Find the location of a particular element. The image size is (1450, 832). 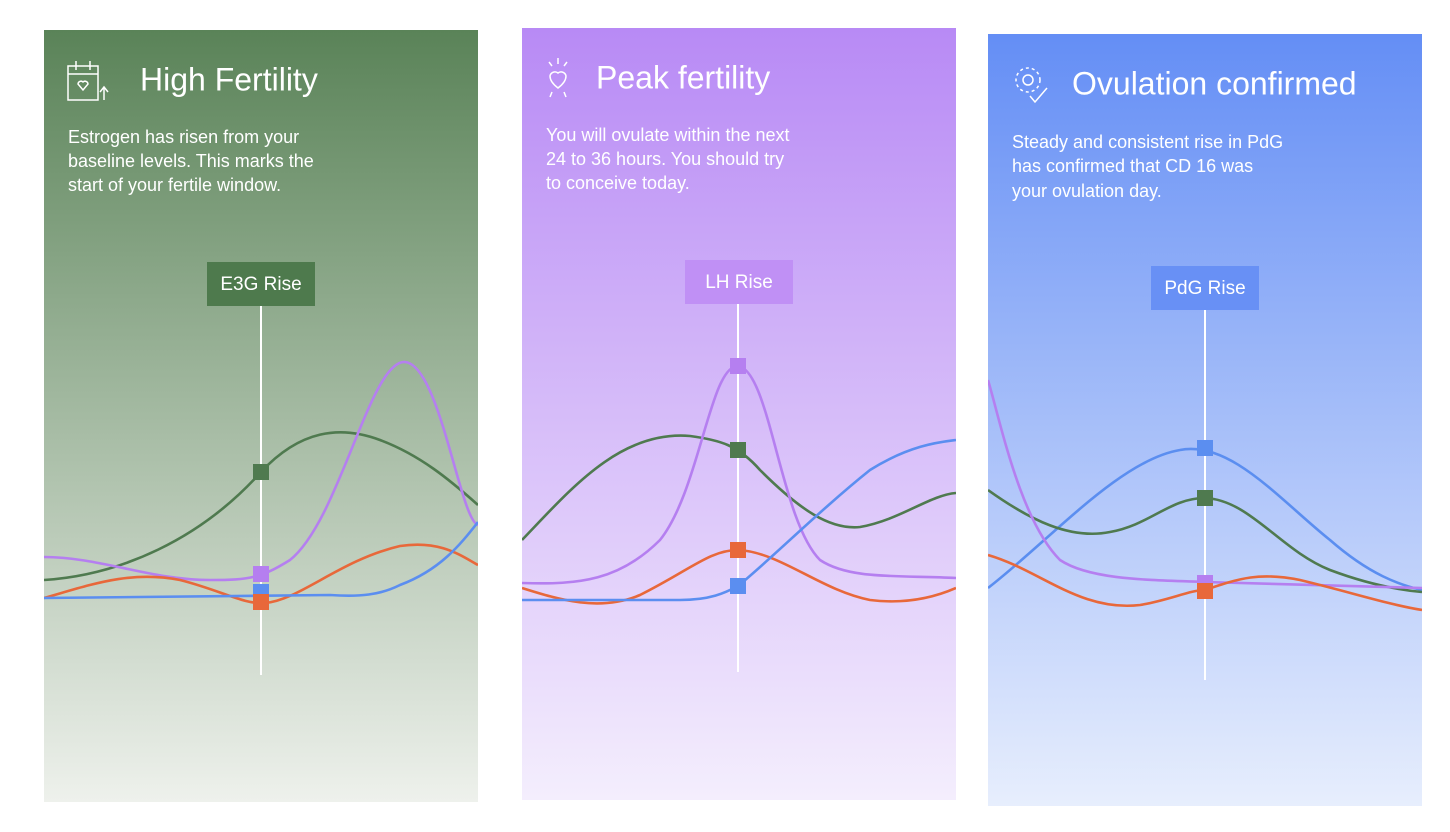

card-text: to conceive today. is located at coordinates (618, 183).